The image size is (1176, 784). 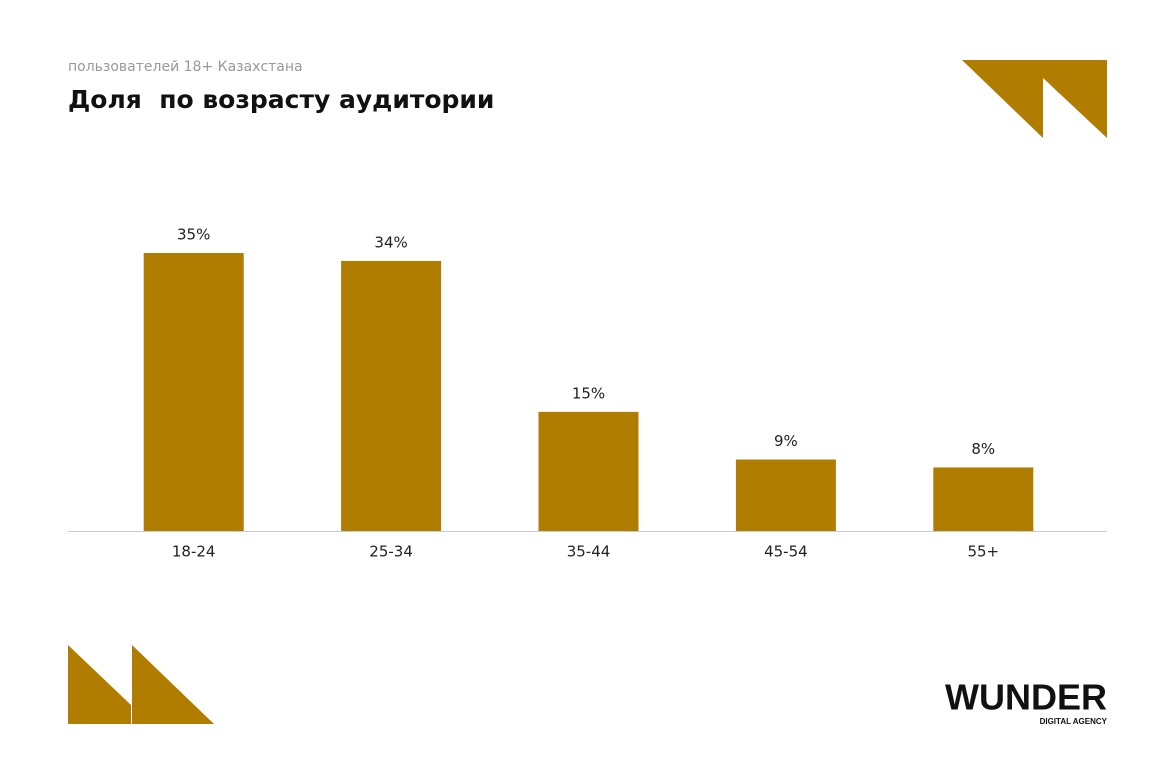 I want to click on decor-top, so click(x=1034, y=99).